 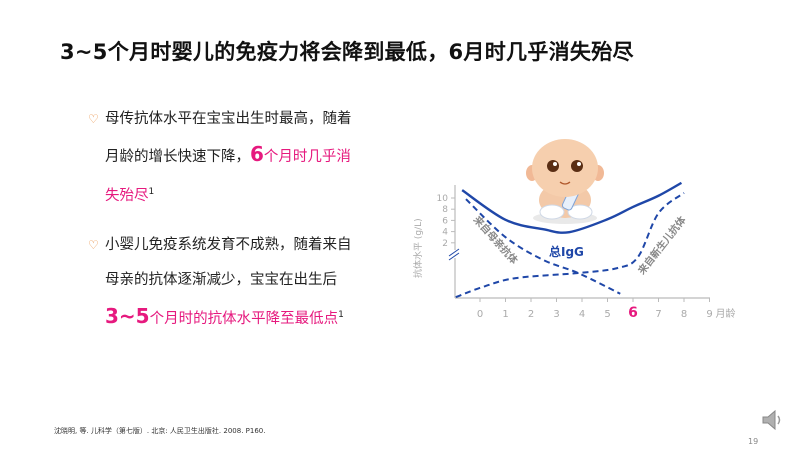 What do you see at coordinates (684, 314) in the screenshot?
I see `x-tick-label: 8` at bounding box center [684, 314].